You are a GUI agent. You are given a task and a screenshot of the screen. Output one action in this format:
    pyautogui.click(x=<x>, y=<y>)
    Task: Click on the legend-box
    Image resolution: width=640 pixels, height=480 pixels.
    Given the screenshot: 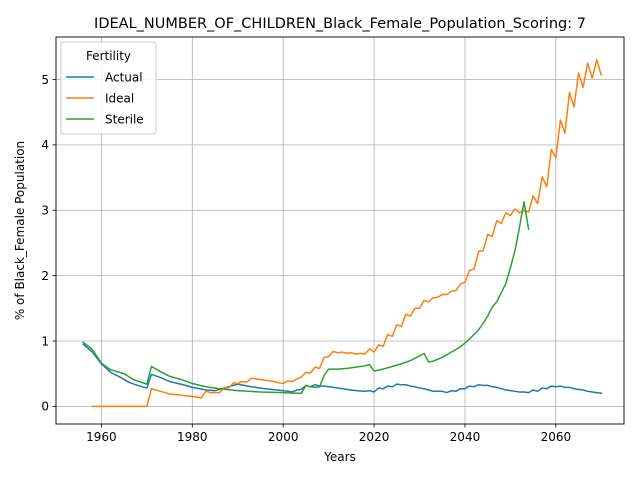 What is the action you would take?
    pyautogui.click(x=108, y=88)
    